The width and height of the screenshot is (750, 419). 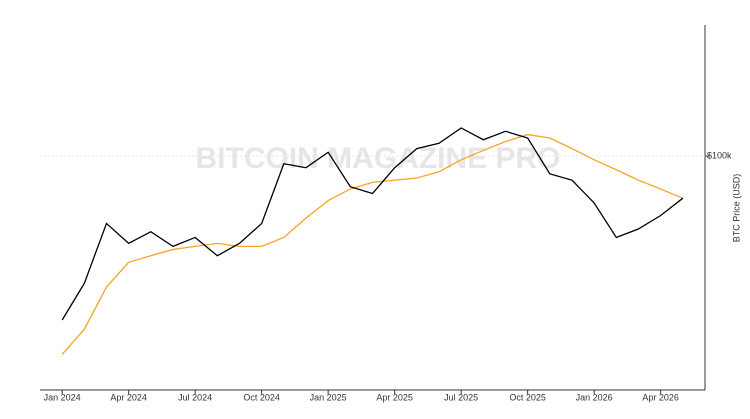 What do you see at coordinates (736, 208) in the screenshot?
I see `y-axis-title: BTC Price (USD)` at bounding box center [736, 208].